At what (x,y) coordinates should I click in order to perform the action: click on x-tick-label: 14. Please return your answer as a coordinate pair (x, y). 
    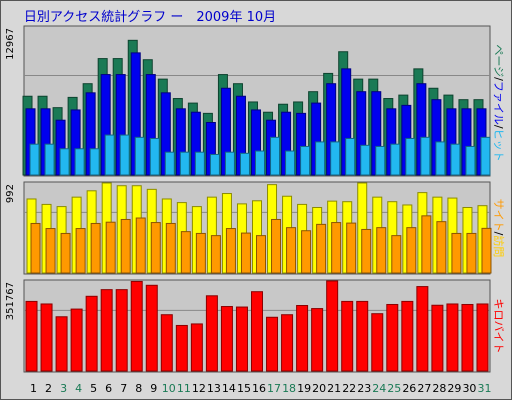
    Looking at the image, I should click on (229, 388).